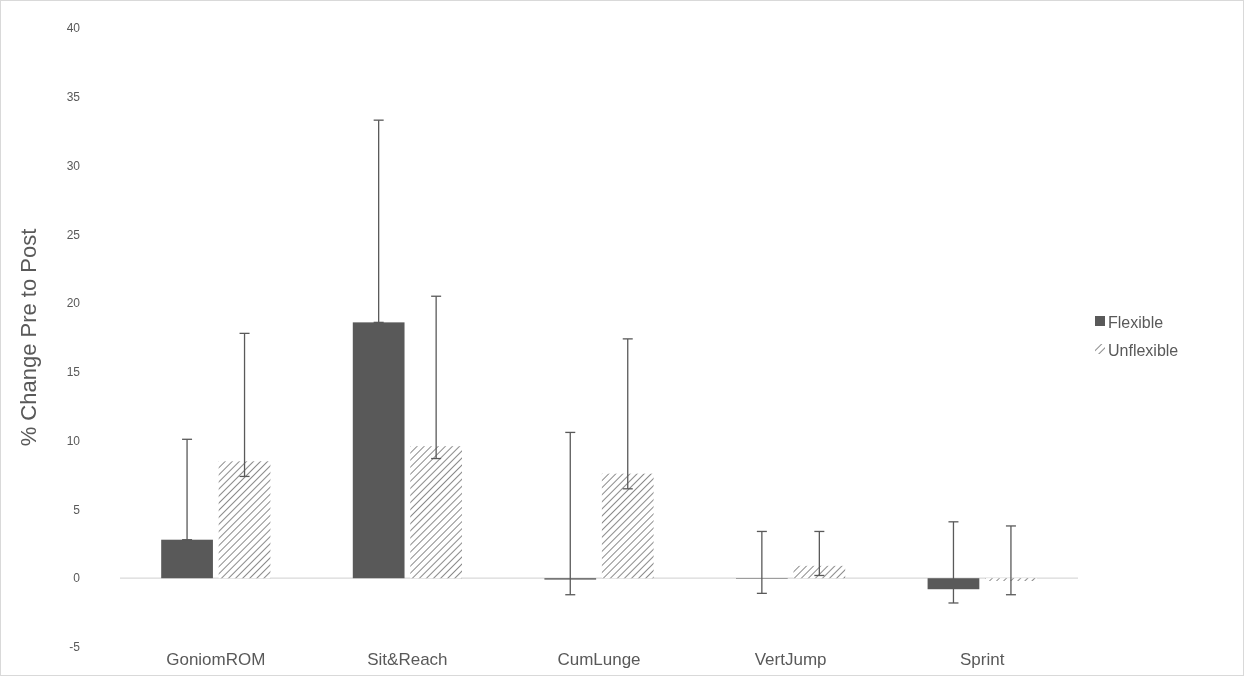  I want to click on x-tick-label: CumLunge, so click(599, 659).